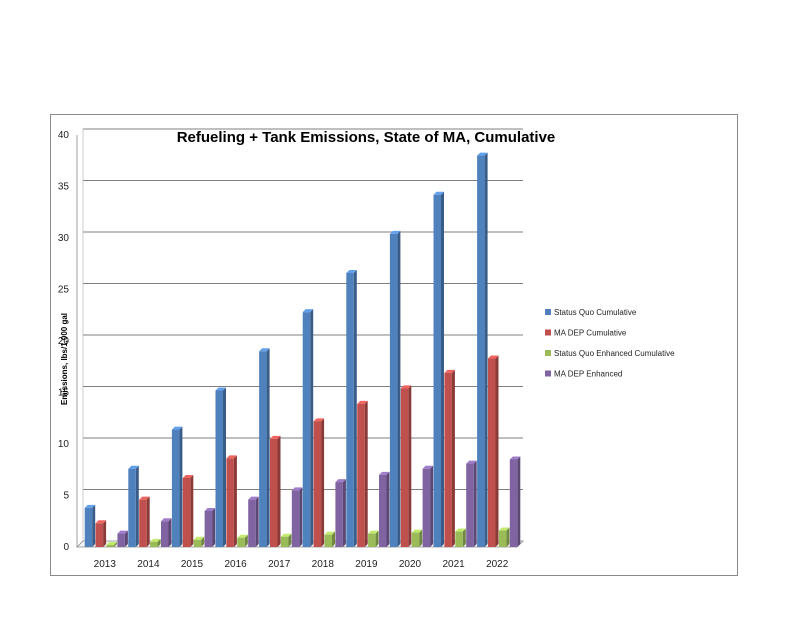 The width and height of the screenshot is (800, 618). Describe the element at coordinates (590, 333) in the screenshot. I see `legend-label: MA DEP Cumulative` at that location.